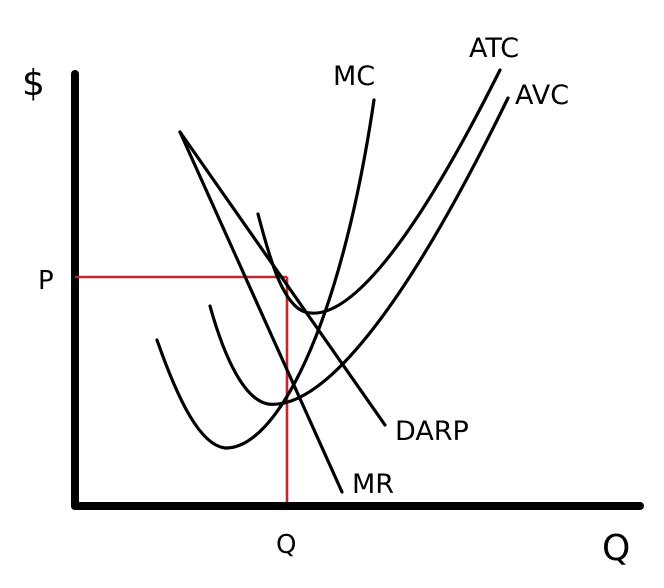  I want to click on x-axis-label: Q, so click(616, 548).